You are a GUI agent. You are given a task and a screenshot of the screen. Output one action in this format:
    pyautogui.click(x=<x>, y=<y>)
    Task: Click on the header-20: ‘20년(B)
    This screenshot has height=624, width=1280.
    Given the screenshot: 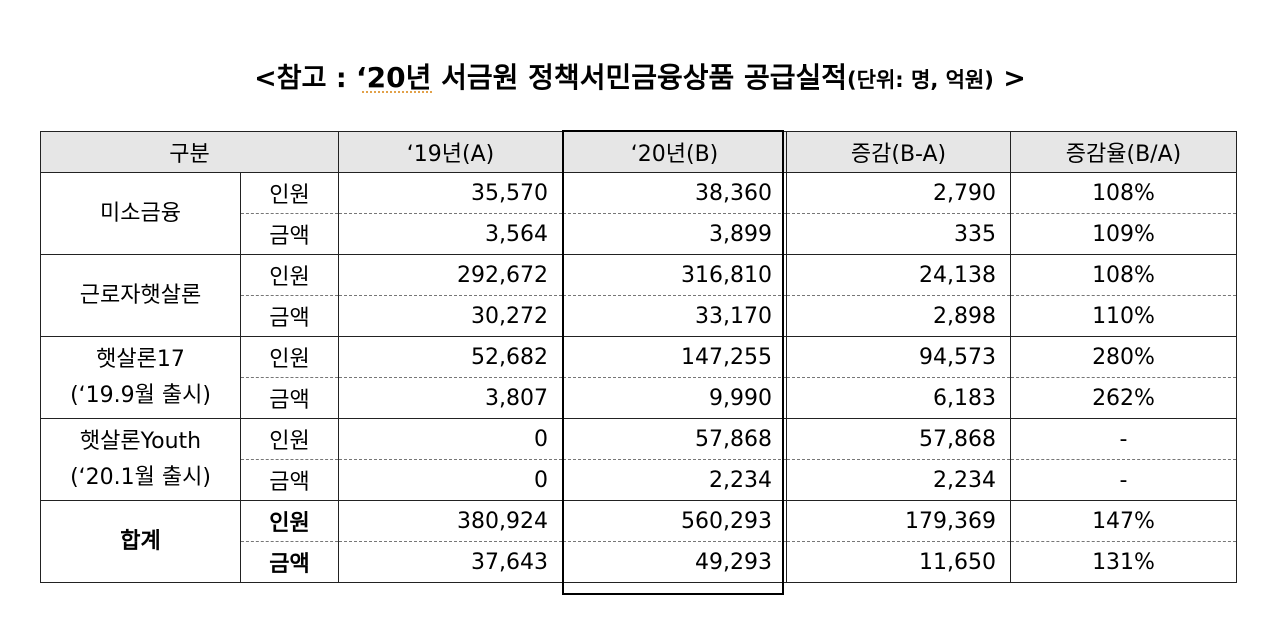 What is the action you would take?
    pyautogui.click(x=675, y=152)
    